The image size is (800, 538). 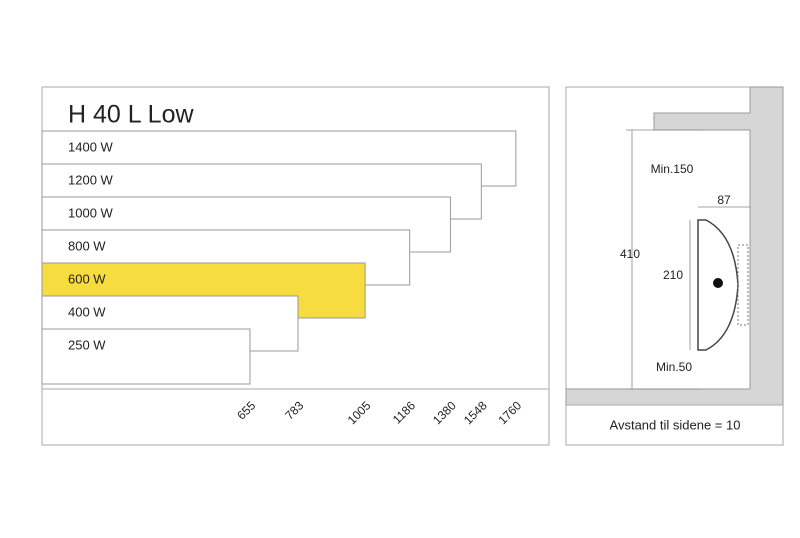 I want to click on bar-label: 800 W, so click(x=87, y=245).